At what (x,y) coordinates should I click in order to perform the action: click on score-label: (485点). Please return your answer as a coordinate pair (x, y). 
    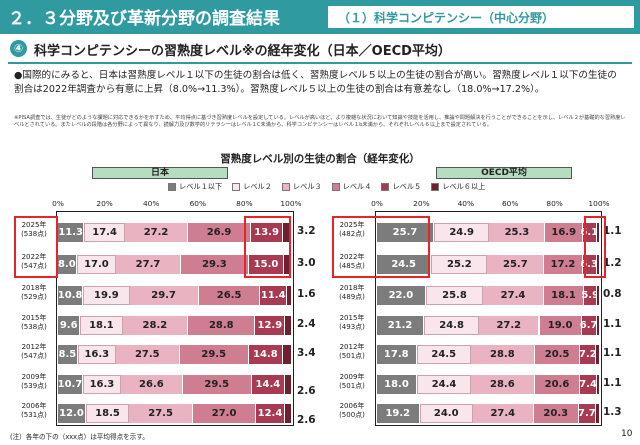
    Looking at the image, I should click on (352, 266).